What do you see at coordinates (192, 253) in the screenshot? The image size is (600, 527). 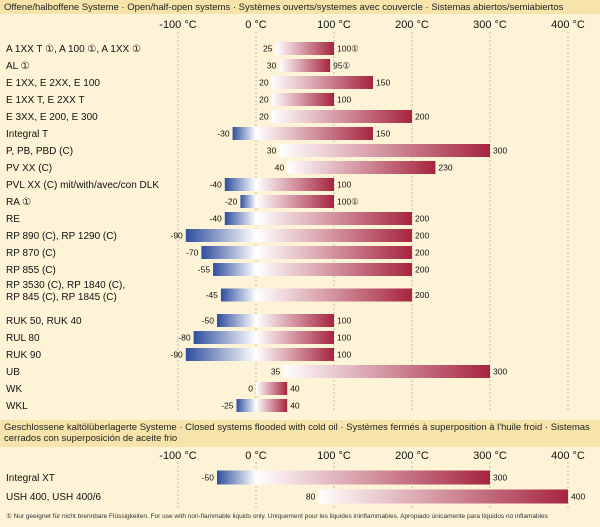 I see `min-value-label: -70` at bounding box center [192, 253].